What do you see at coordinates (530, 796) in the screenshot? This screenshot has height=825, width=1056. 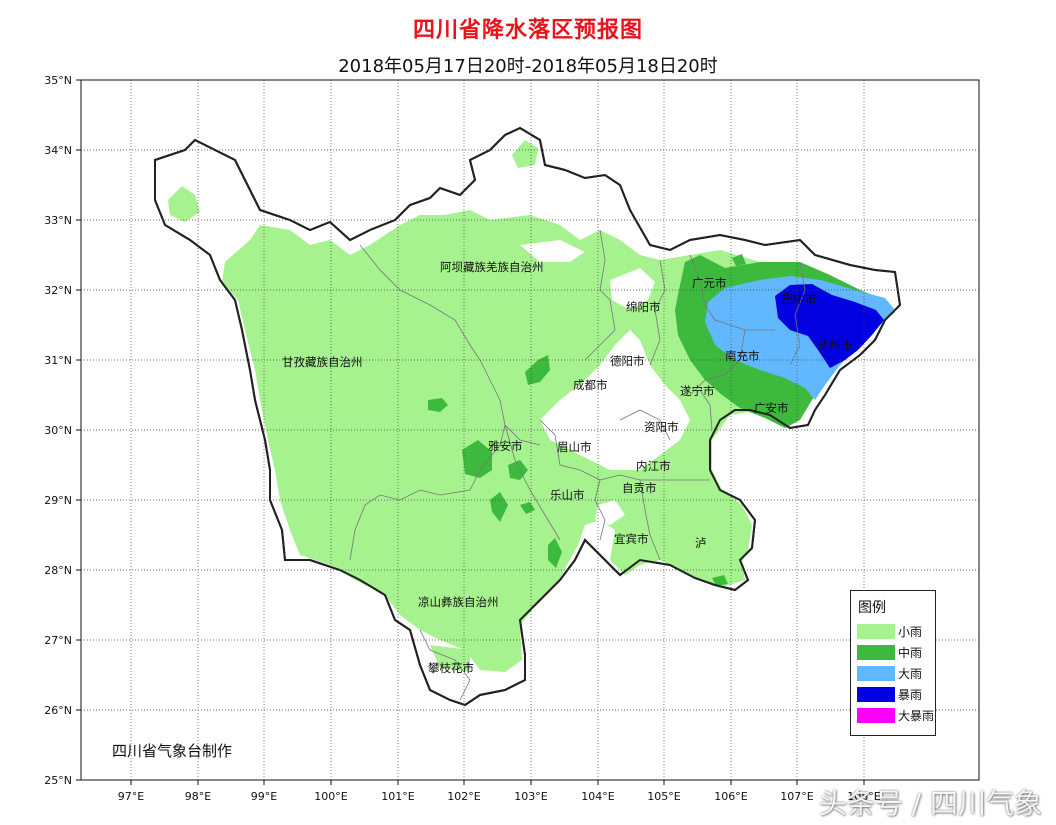 I see `lon-label: 103°E` at bounding box center [530, 796].